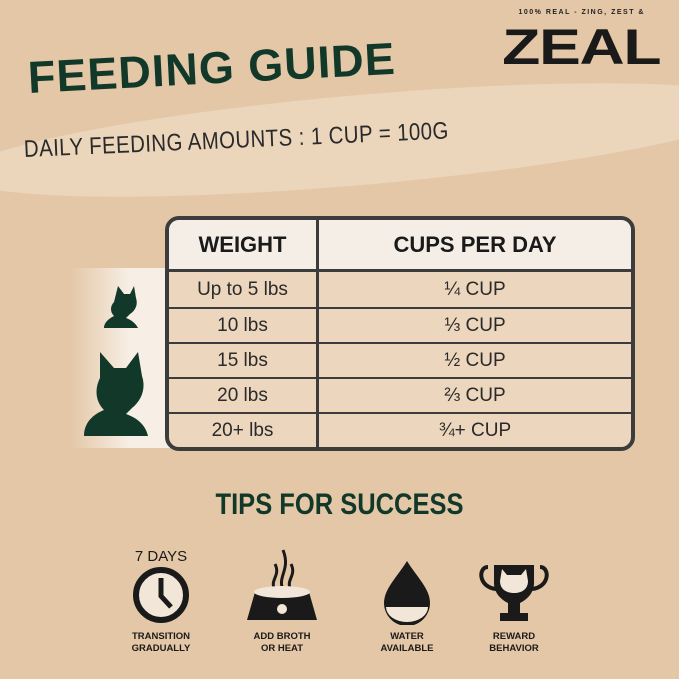 This screenshot has height=679, width=679. I want to click on trophy-icon, so click(514, 593).